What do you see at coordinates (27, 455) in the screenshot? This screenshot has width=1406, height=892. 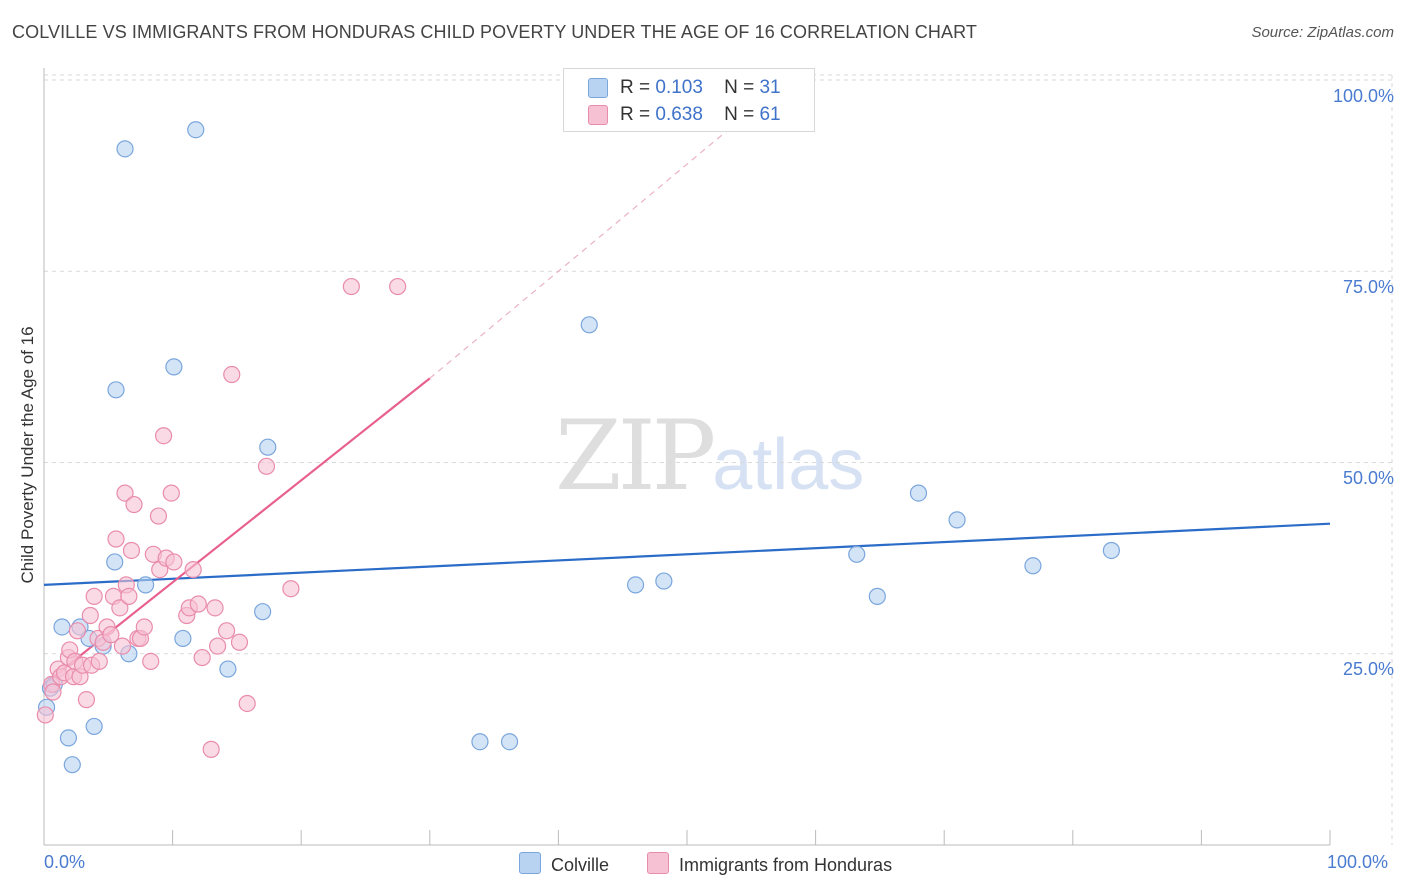 I see `y-axis-title: Child Poverty Under the Age of 16` at bounding box center [27, 455].